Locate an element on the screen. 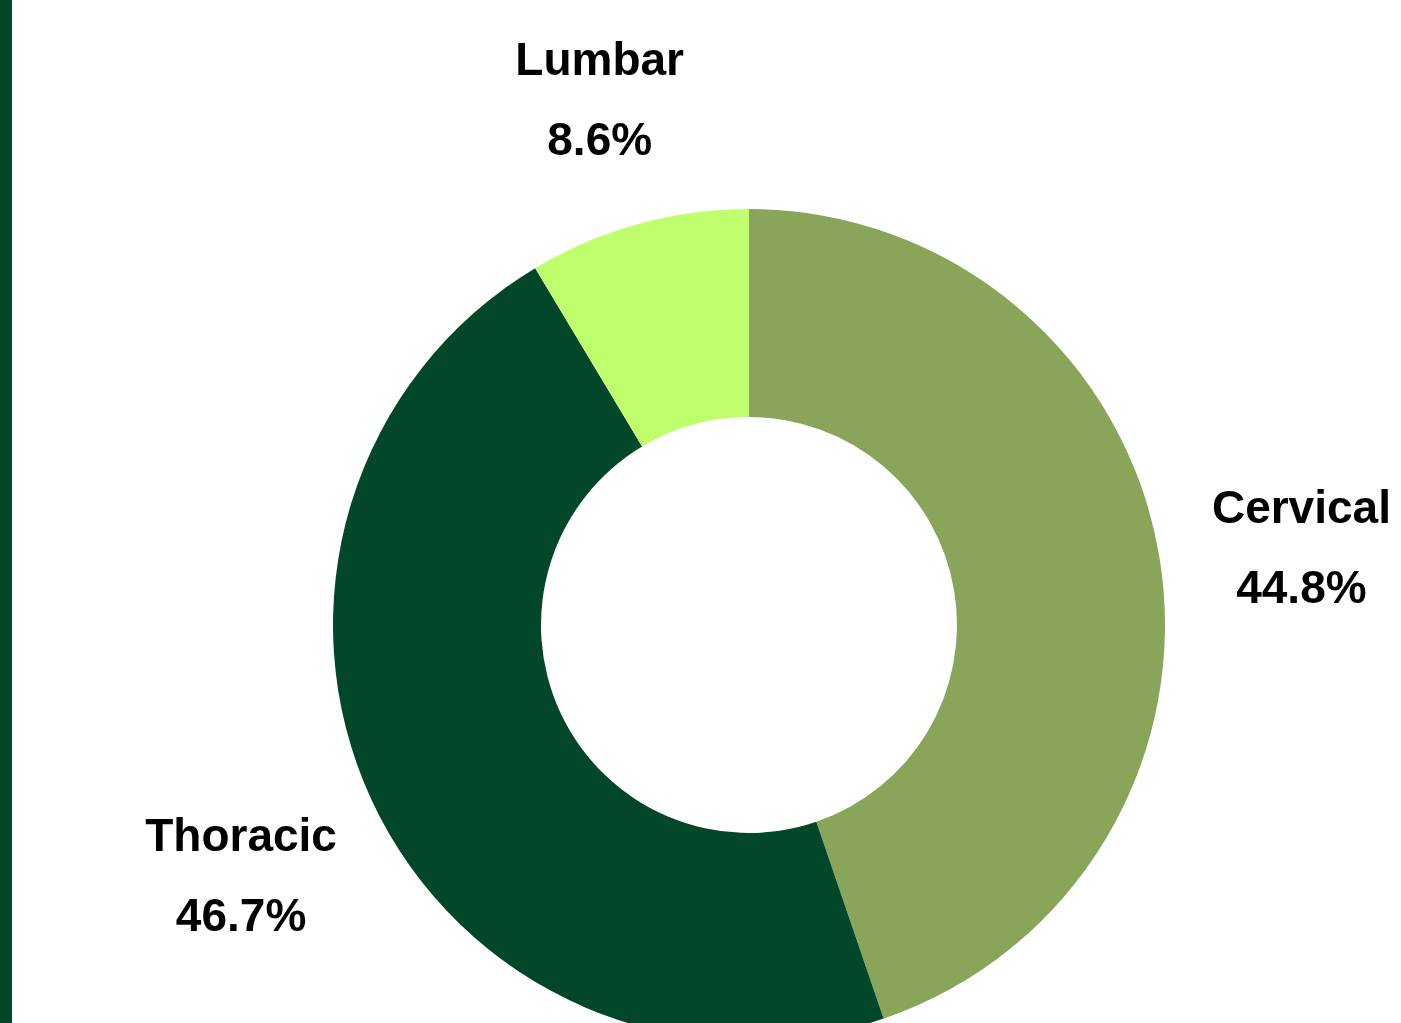 The height and width of the screenshot is (1023, 1401). slice-label: Thoracic is located at coordinates (241, 834).